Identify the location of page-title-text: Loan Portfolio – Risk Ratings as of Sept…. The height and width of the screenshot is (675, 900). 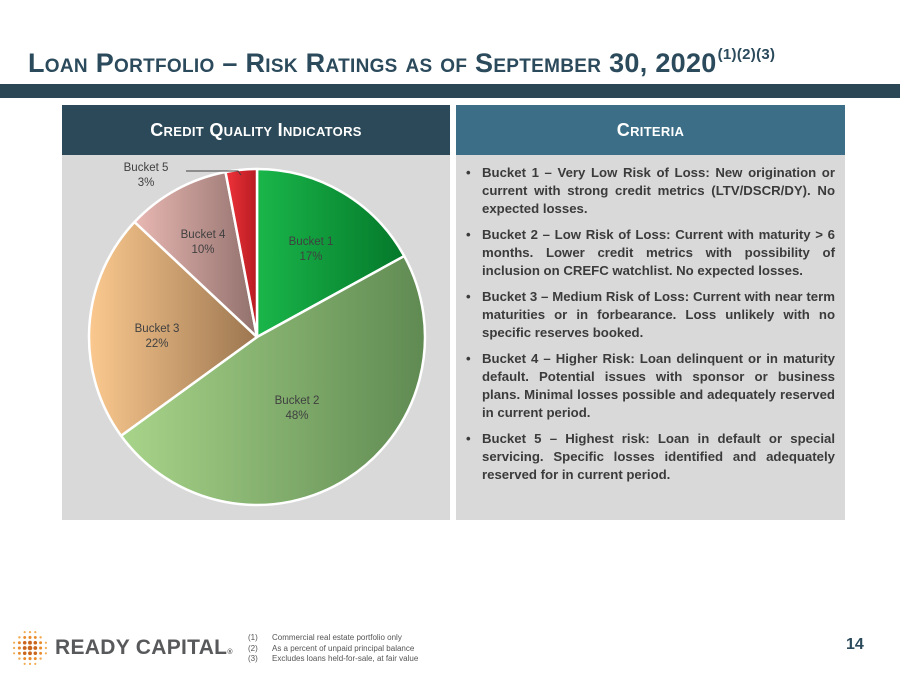
(372, 63).